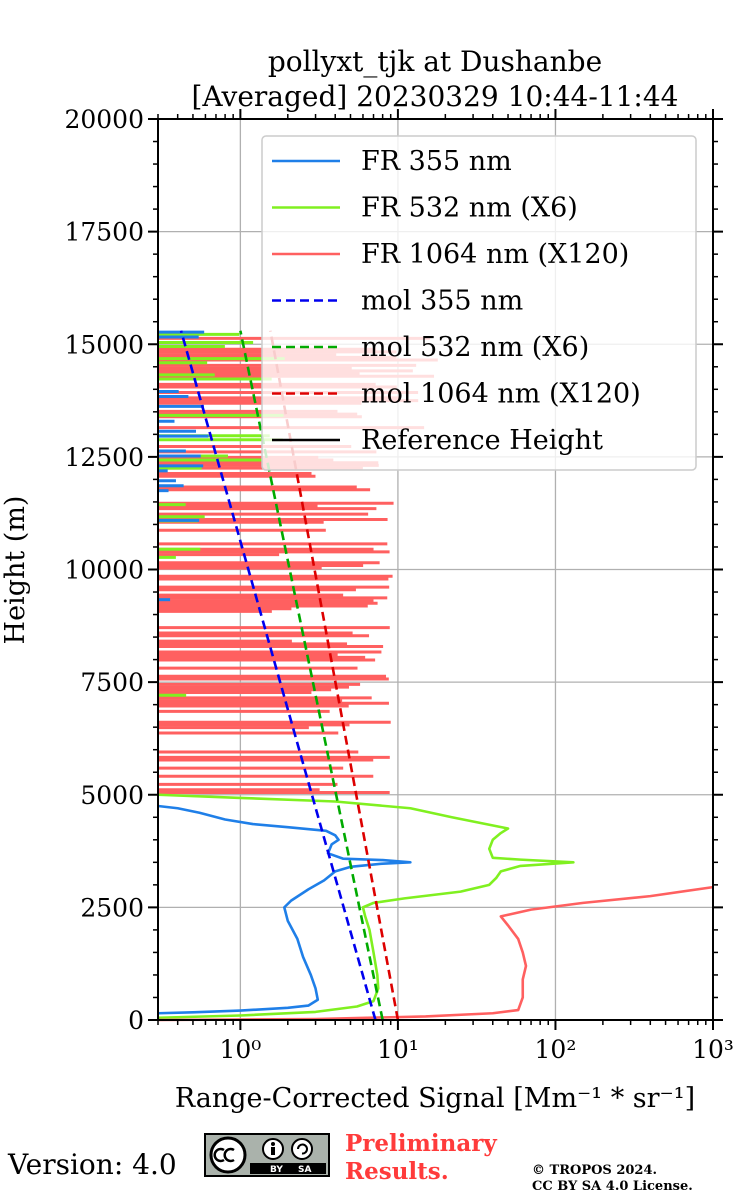 The width and height of the screenshot is (750, 1200). Describe the element at coordinates (104, 119) in the screenshot. I see `y-tick-label: 20000` at that location.